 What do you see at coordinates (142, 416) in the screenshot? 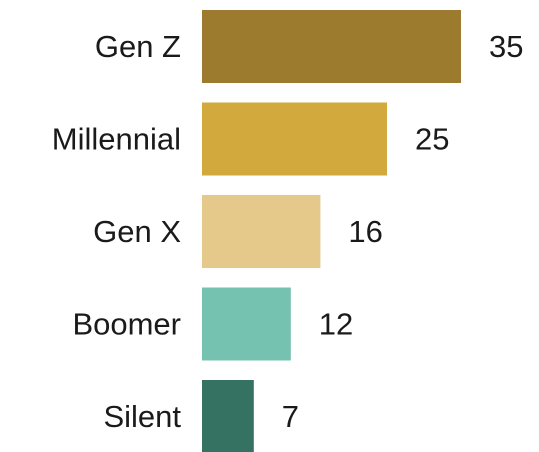
I see `category-label-silent: Silent` at bounding box center [142, 416].